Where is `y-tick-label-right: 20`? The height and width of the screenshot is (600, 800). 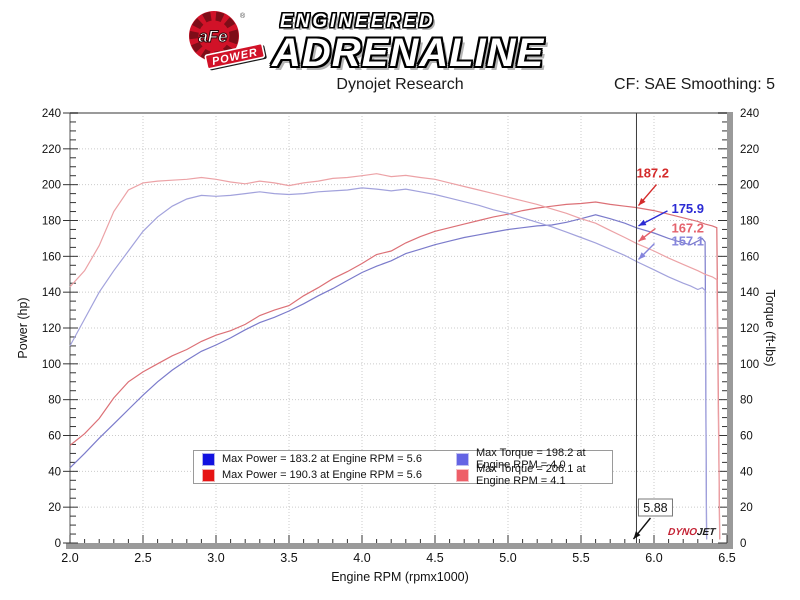
y-tick-label-right: 20 is located at coordinates (746, 508).